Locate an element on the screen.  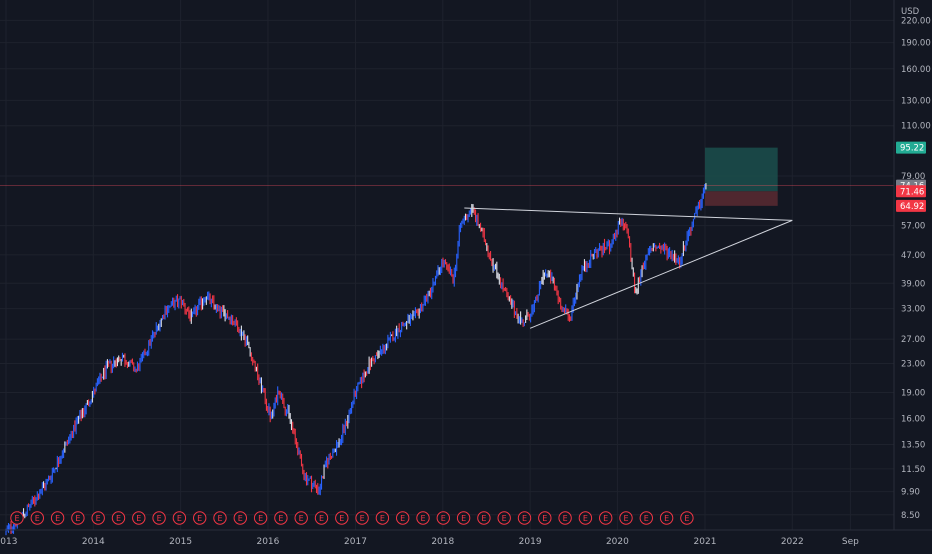
position-profit-zone is located at coordinates (741, 169).